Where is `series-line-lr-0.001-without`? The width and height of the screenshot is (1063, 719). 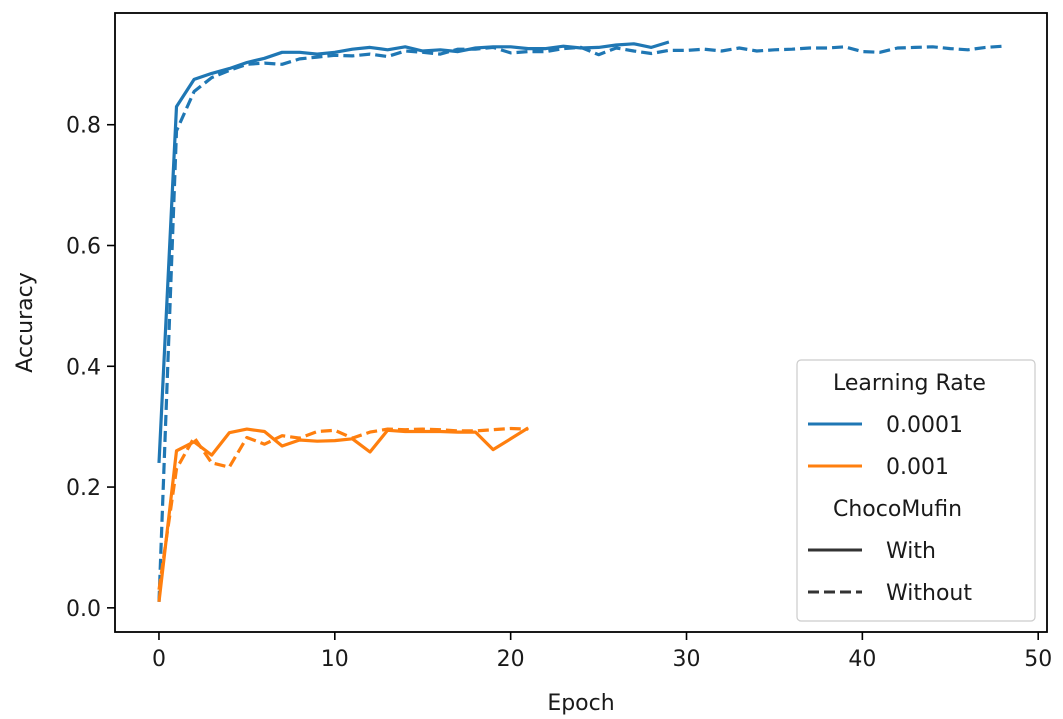 series-line-lr-0.001-without is located at coordinates (343, 508).